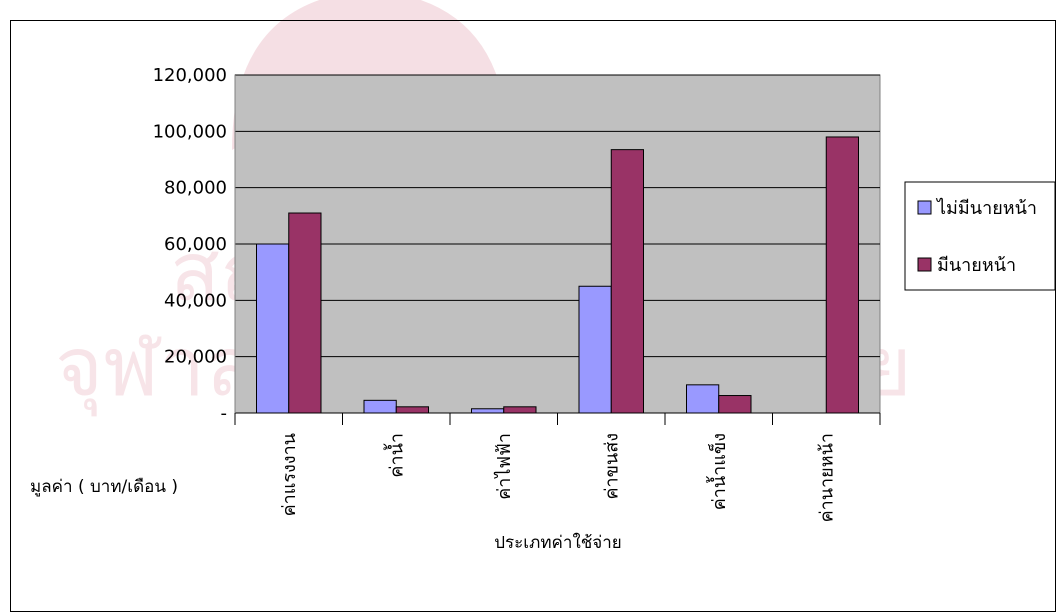 The width and height of the screenshot is (1058, 615). What do you see at coordinates (718, 471) in the screenshot?
I see `x-tick-label: ค่าน้ำแข็ง` at bounding box center [718, 471].